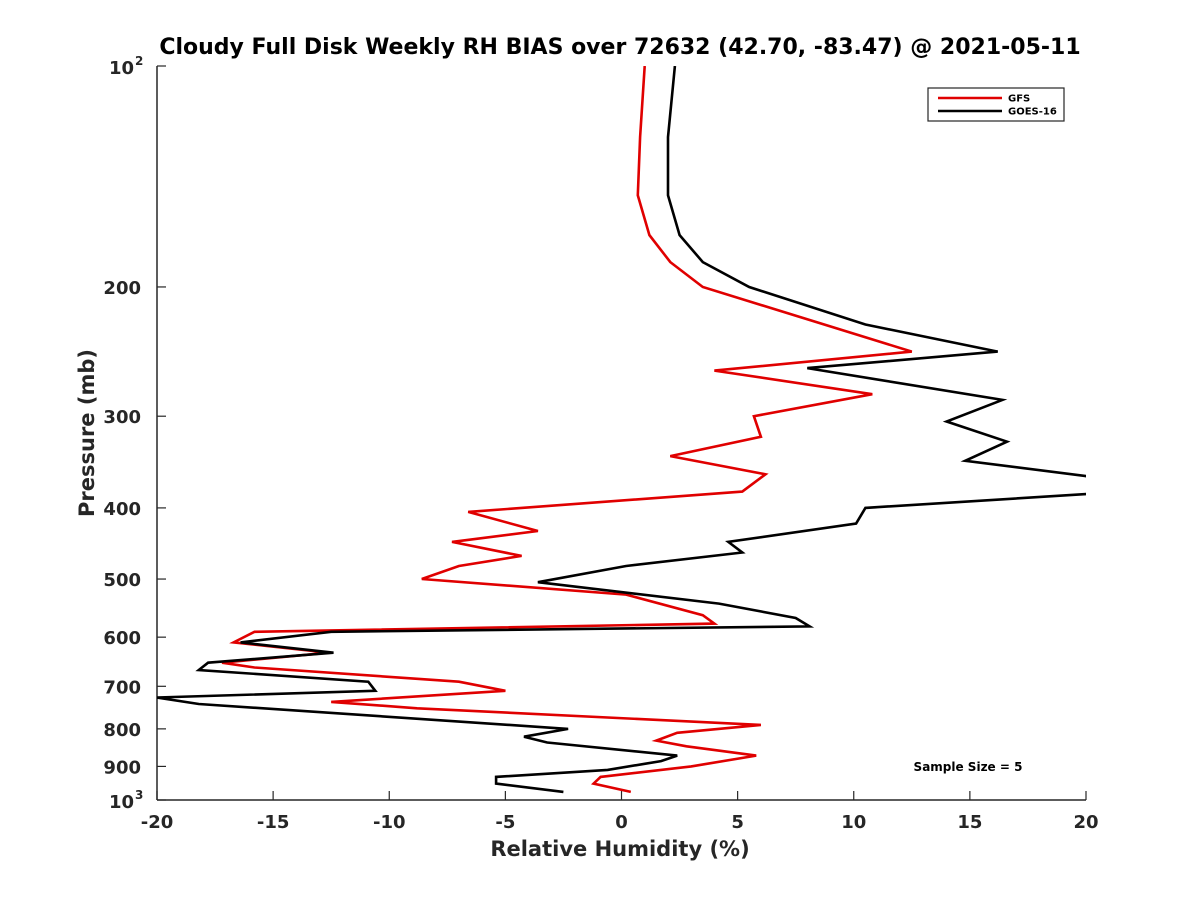 This screenshot has width=1200, height=904. I want to click on x-tick-label: -5, so click(505, 822).